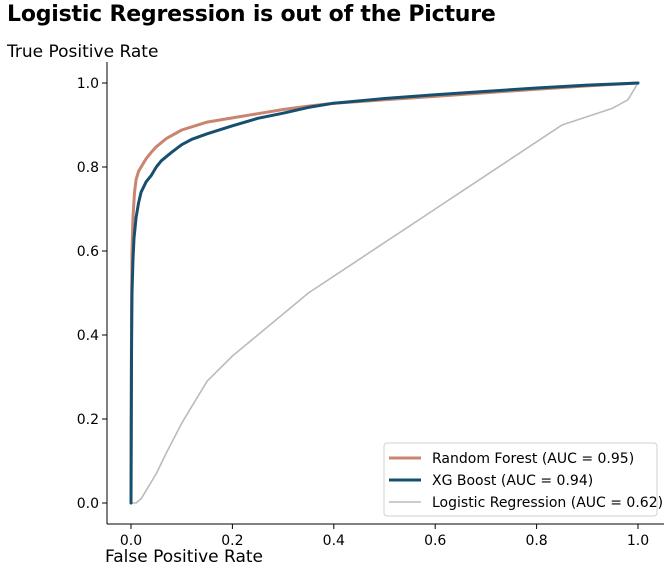 The image size is (671, 575). I want to click on y-tick-label: 1.0, so click(88, 84).